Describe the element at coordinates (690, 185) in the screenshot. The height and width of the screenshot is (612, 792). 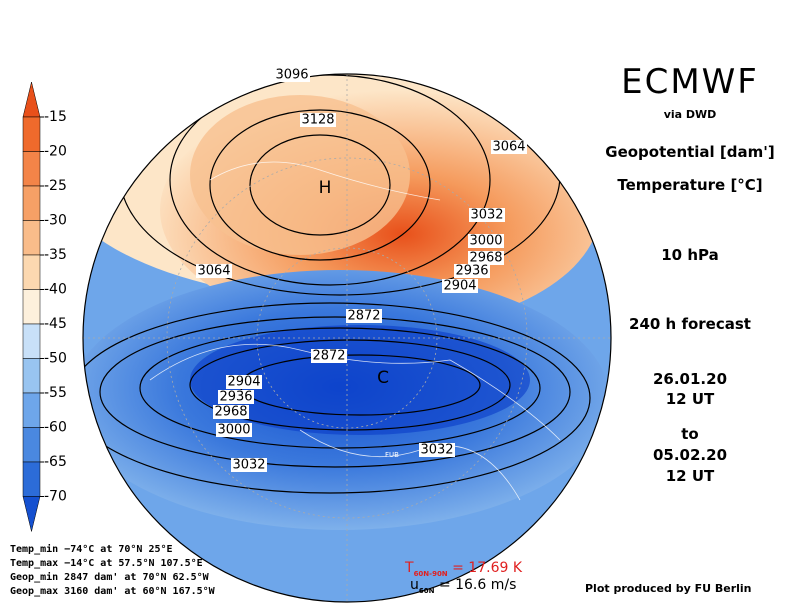
I see `field-2: Temperature [°C]` at that location.